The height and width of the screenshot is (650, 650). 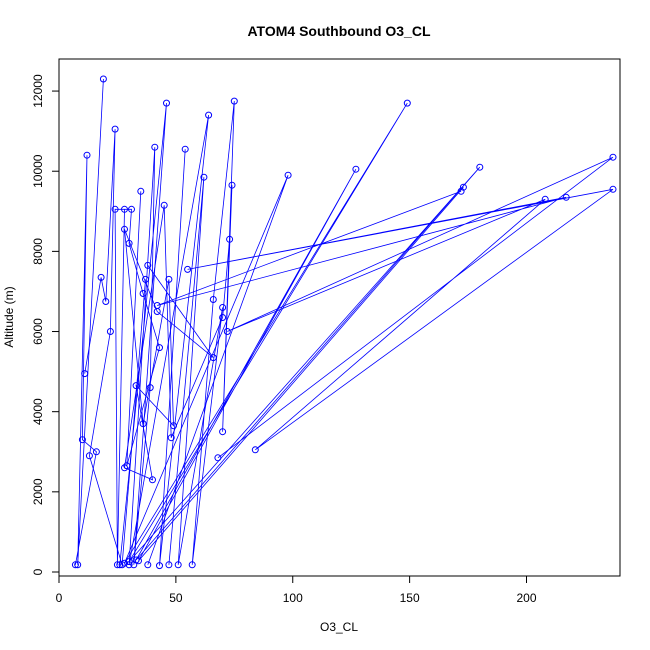 What do you see at coordinates (38, 171) in the screenshot?
I see `y-tick-label: 10000` at bounding box center [38, 171].